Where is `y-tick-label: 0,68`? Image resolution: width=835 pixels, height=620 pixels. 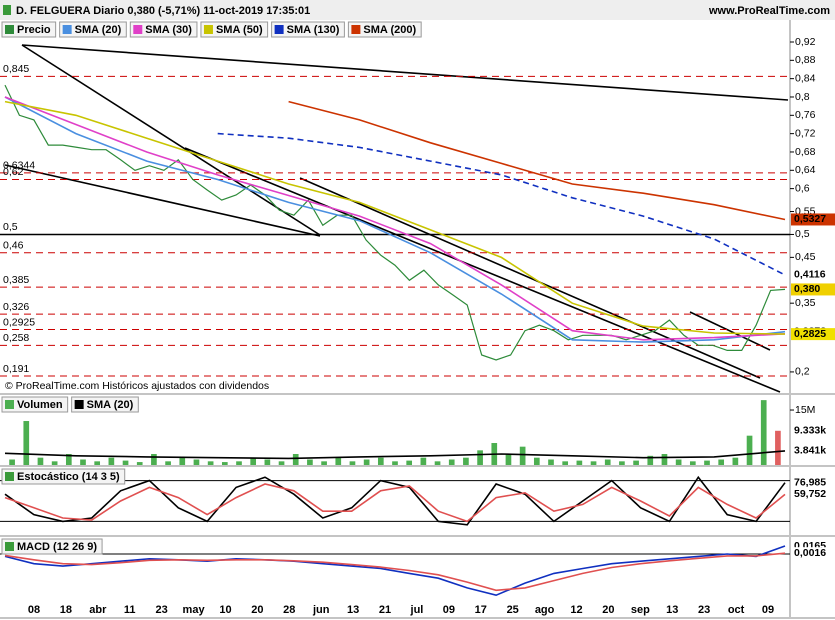
y-tick-label: 0,68 is located at coordinates (805, 152).